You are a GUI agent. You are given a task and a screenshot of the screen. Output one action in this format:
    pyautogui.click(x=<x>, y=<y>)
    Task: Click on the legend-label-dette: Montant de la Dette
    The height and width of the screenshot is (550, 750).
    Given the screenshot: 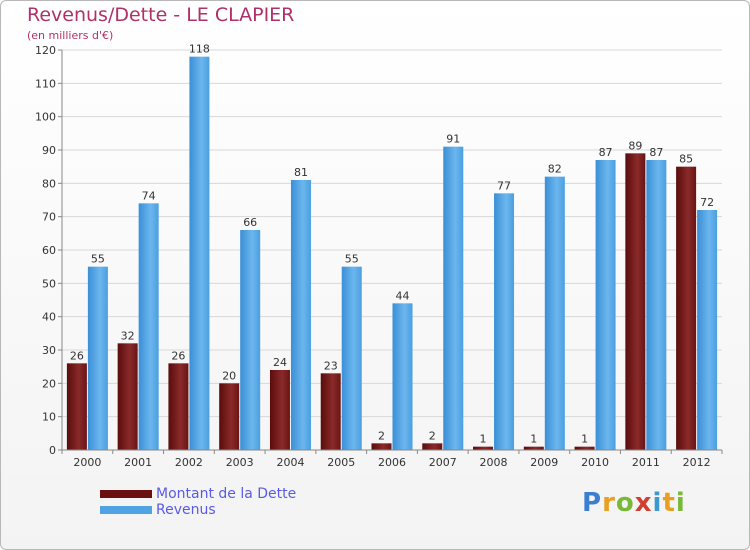 What is the action you would take?
    pyautogui.click(x=226, y=494)
    